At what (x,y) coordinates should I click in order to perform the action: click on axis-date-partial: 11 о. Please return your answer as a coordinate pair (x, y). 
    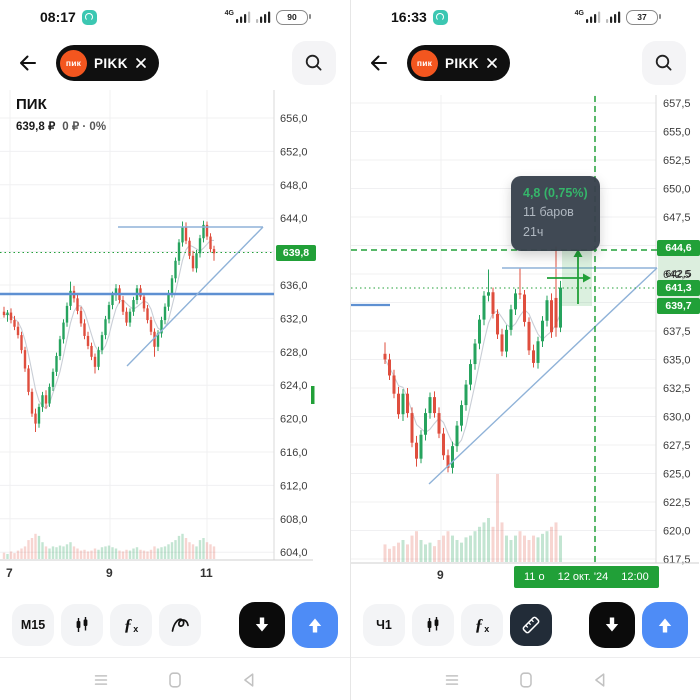
    Looking at the image, I should click on (534, 577).